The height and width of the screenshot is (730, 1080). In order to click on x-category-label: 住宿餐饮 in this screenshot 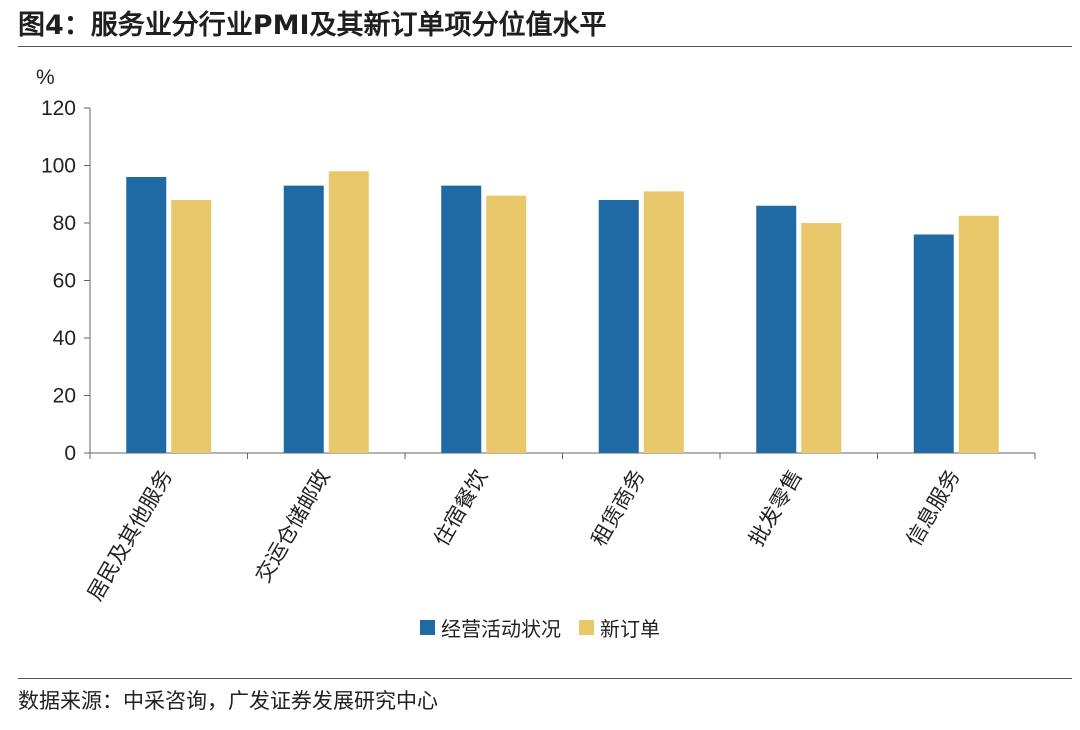, I will do `click(460, 508)`.